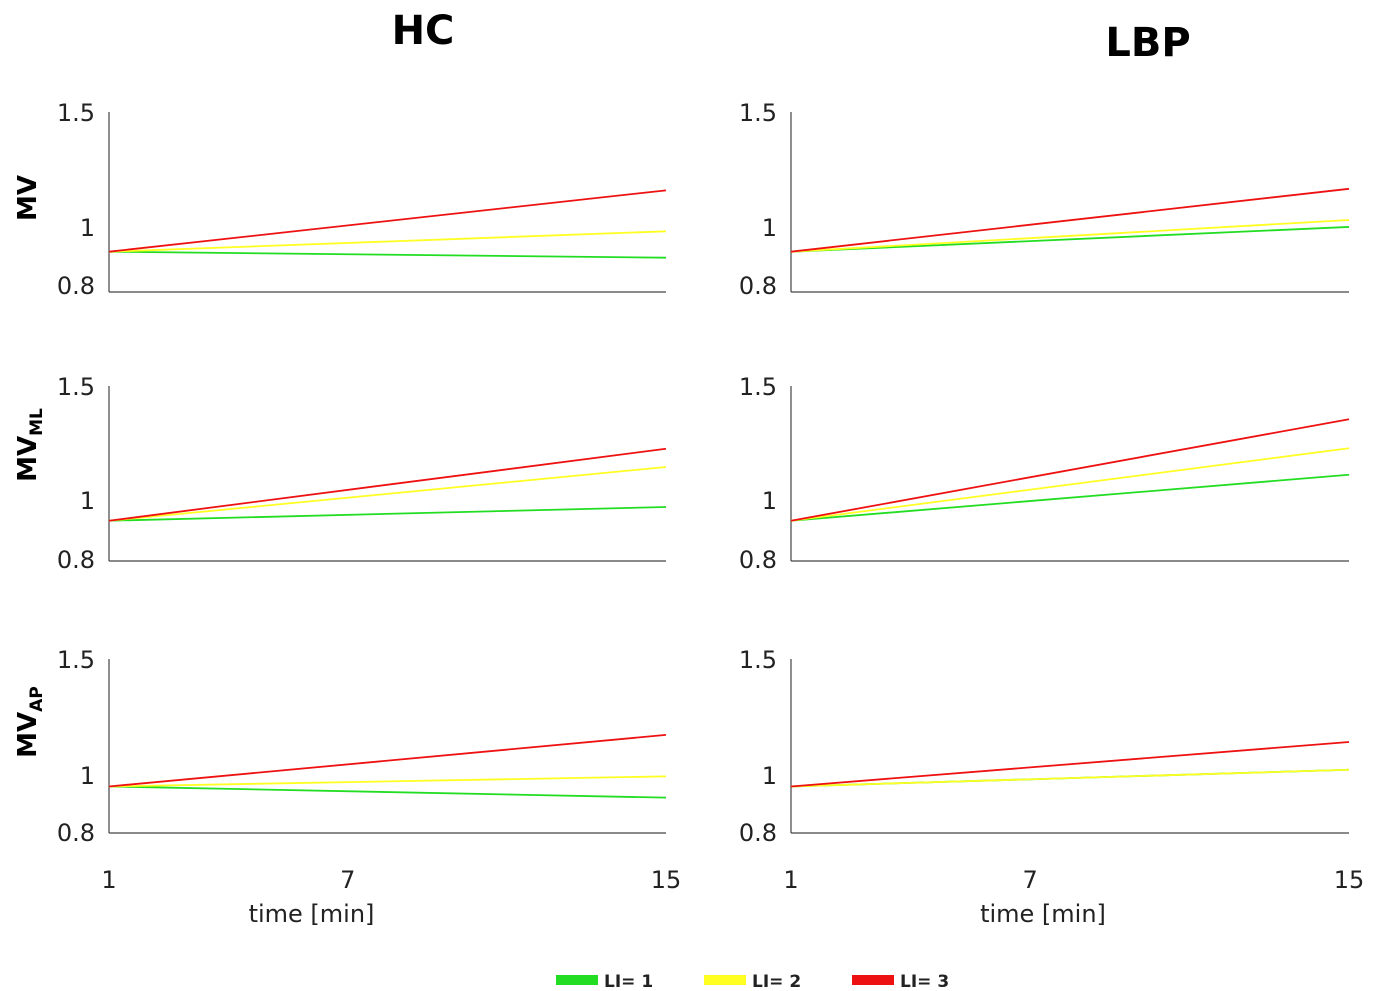  What do you see at coordinates (776, 981) in the screenshot?
I see `legend-label-li2: LI= 2` at bounding box center [776, 981].